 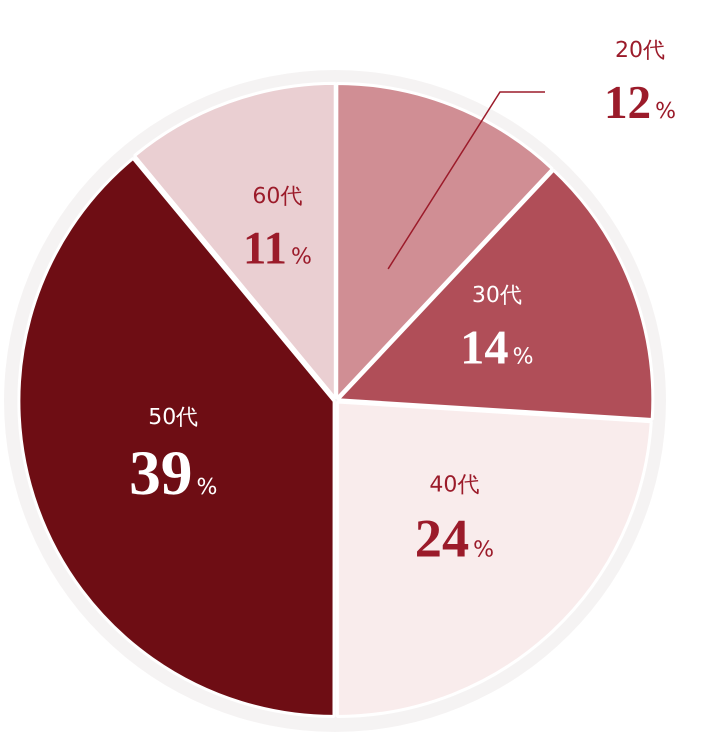 What do you see at coordinates (173, 417) in the screenshot?
I see `slice-label: 50代` at bounding box center [173, 417].